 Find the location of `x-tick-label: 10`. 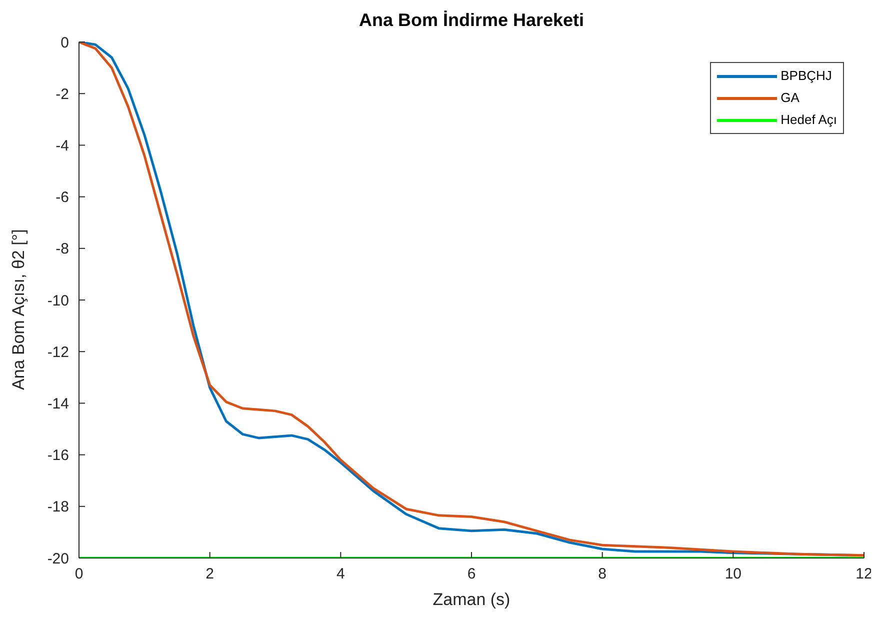

x-tick-label: 10 is located at coordinates (733, 574).